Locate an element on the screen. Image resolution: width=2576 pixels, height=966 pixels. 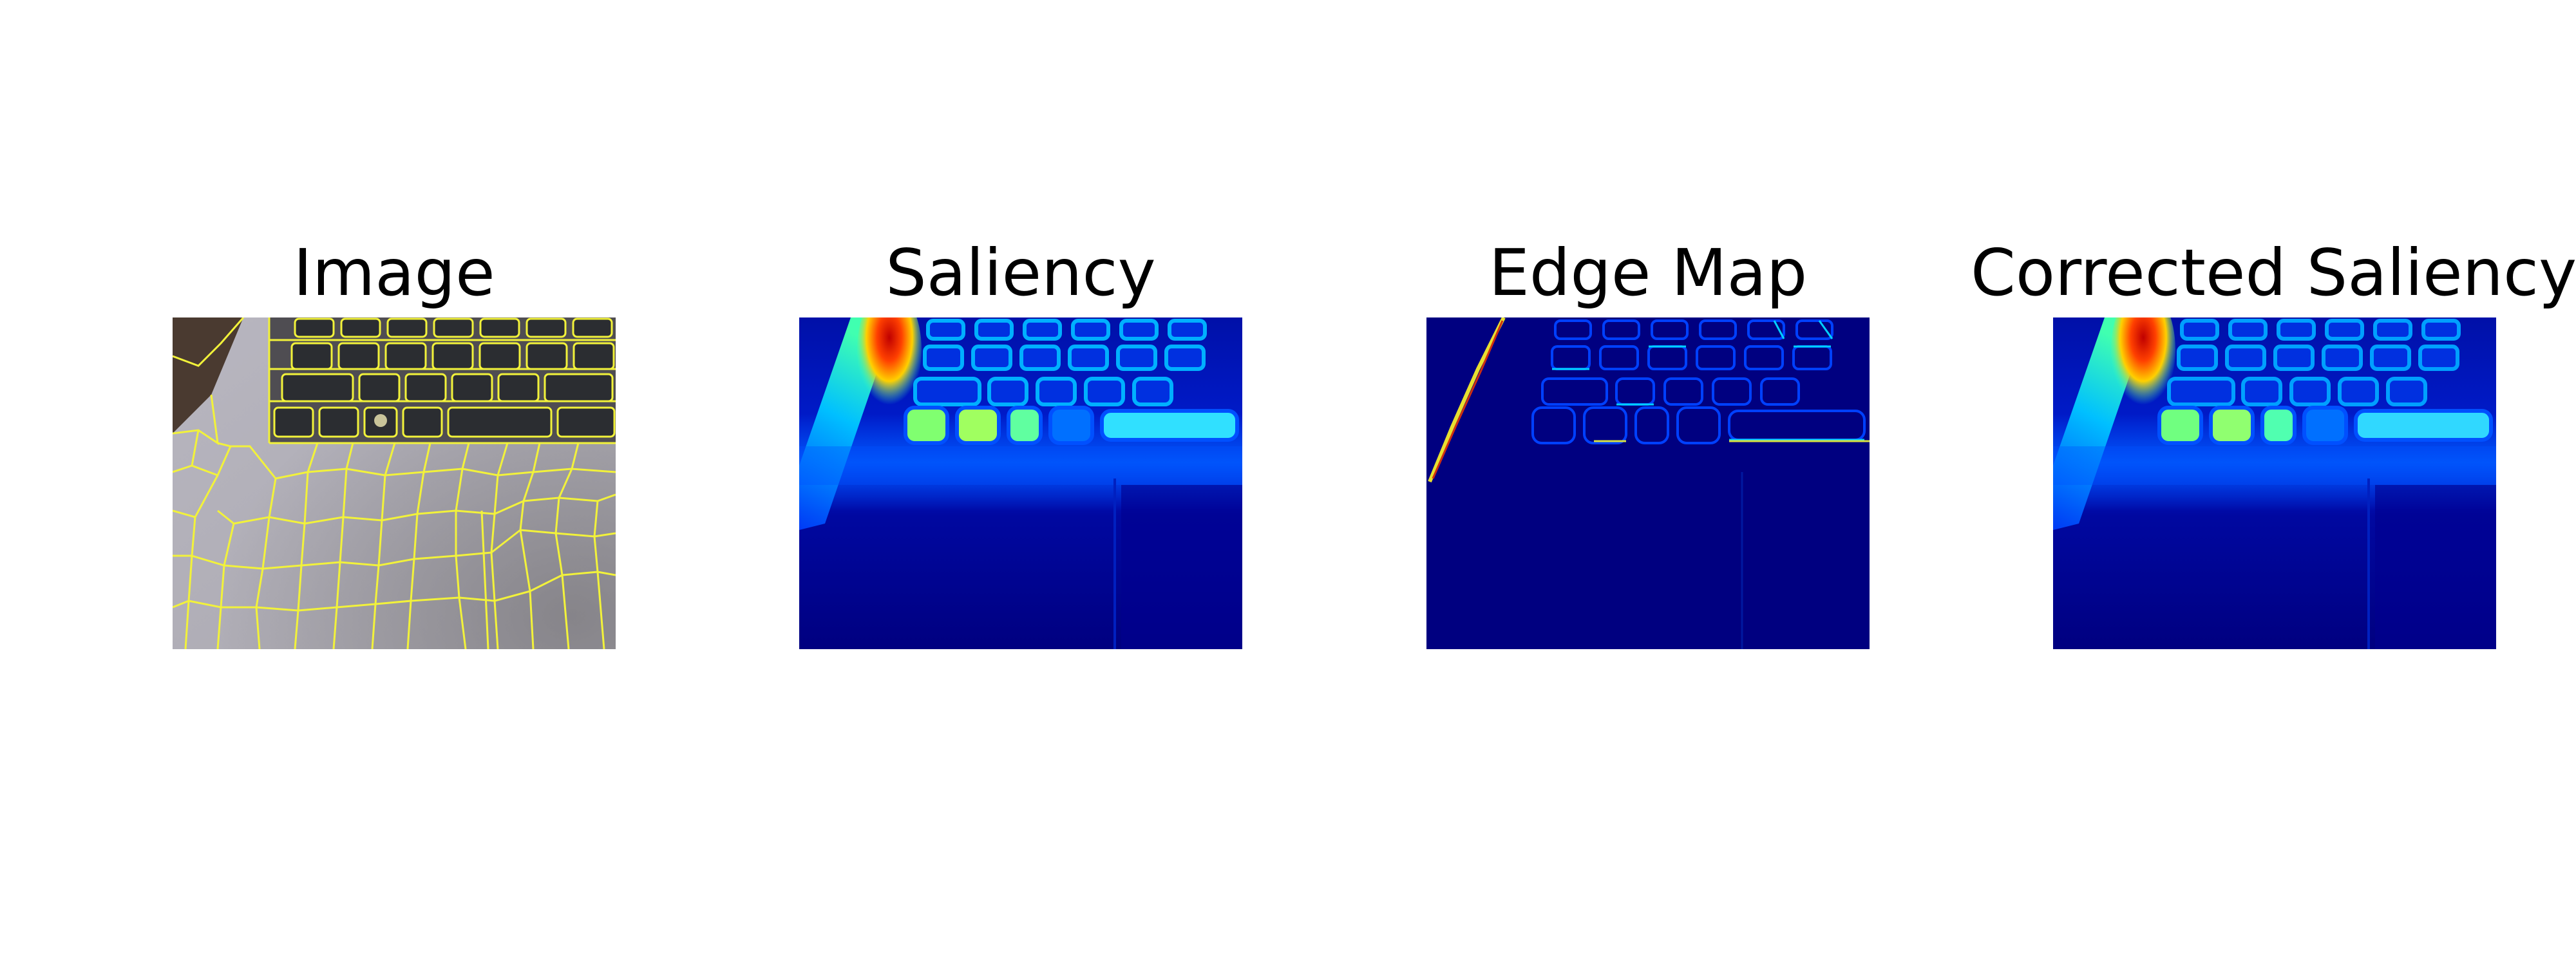
image-panel is located at coordinates (395, 483).